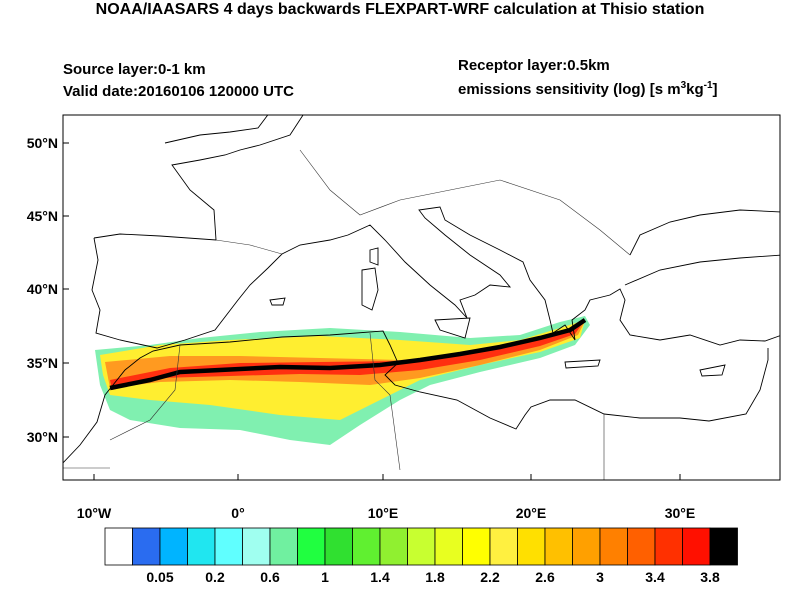  What do you see at coordinates (490, 577) in the screenshot?
I see `colorbar-label: 2.2` at bounding box center [490, 577].